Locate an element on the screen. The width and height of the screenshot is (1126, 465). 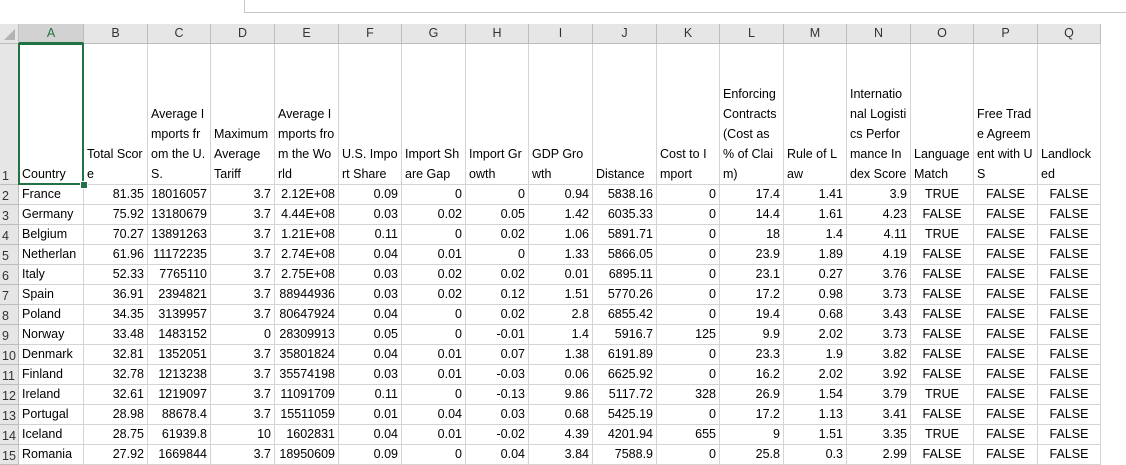
data-cell: 5891.71 is located at coordinates (625, 235).